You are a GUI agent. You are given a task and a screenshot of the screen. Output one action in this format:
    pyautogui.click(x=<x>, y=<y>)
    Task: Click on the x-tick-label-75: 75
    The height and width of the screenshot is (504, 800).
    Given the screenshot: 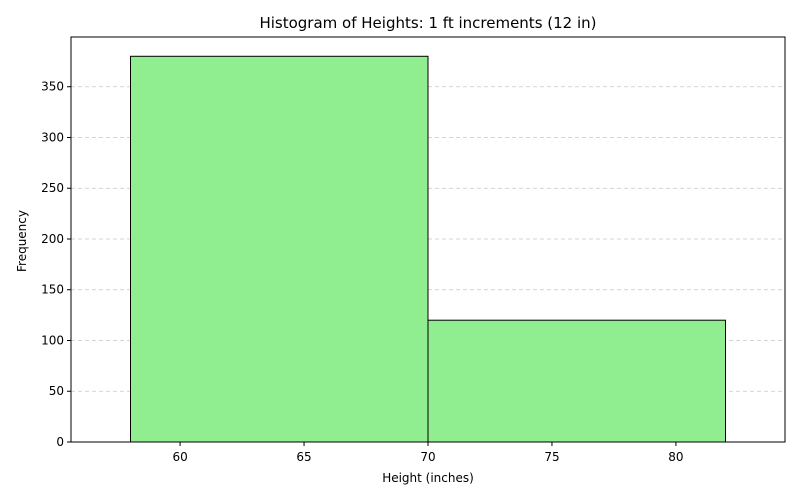 What is the action you would take?
    pyautogui.click(x=551, y=457)
    